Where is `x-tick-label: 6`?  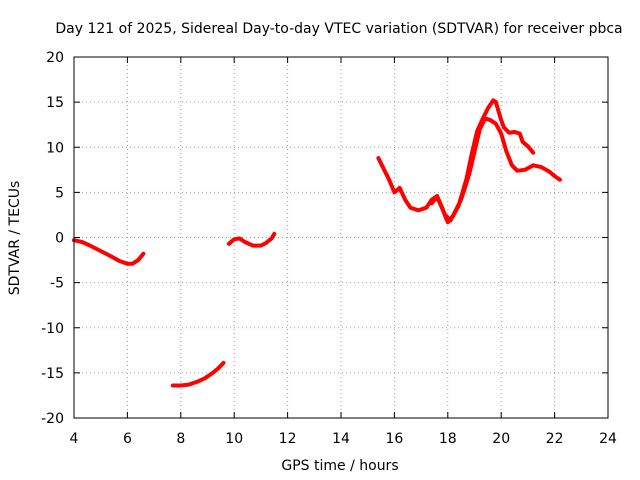 x-tick-label: 6 is located at coordinates (127, 439).